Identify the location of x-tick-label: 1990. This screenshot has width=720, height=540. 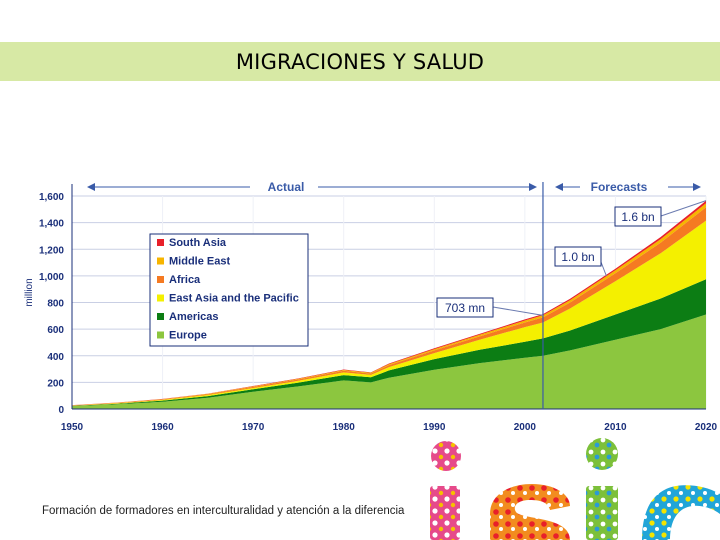
(434, 427).